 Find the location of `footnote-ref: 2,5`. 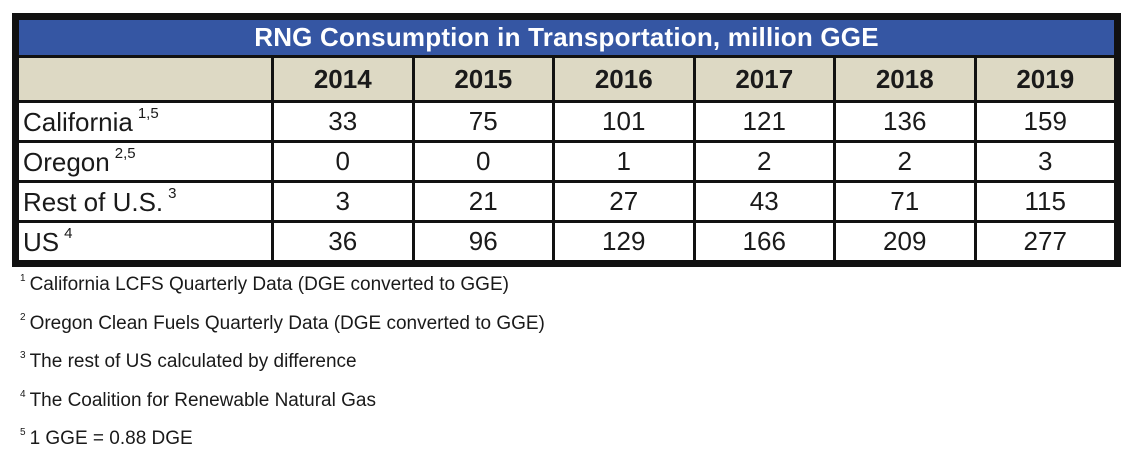

footnote-ref: 2,5 is located at coordinates (125, 153).